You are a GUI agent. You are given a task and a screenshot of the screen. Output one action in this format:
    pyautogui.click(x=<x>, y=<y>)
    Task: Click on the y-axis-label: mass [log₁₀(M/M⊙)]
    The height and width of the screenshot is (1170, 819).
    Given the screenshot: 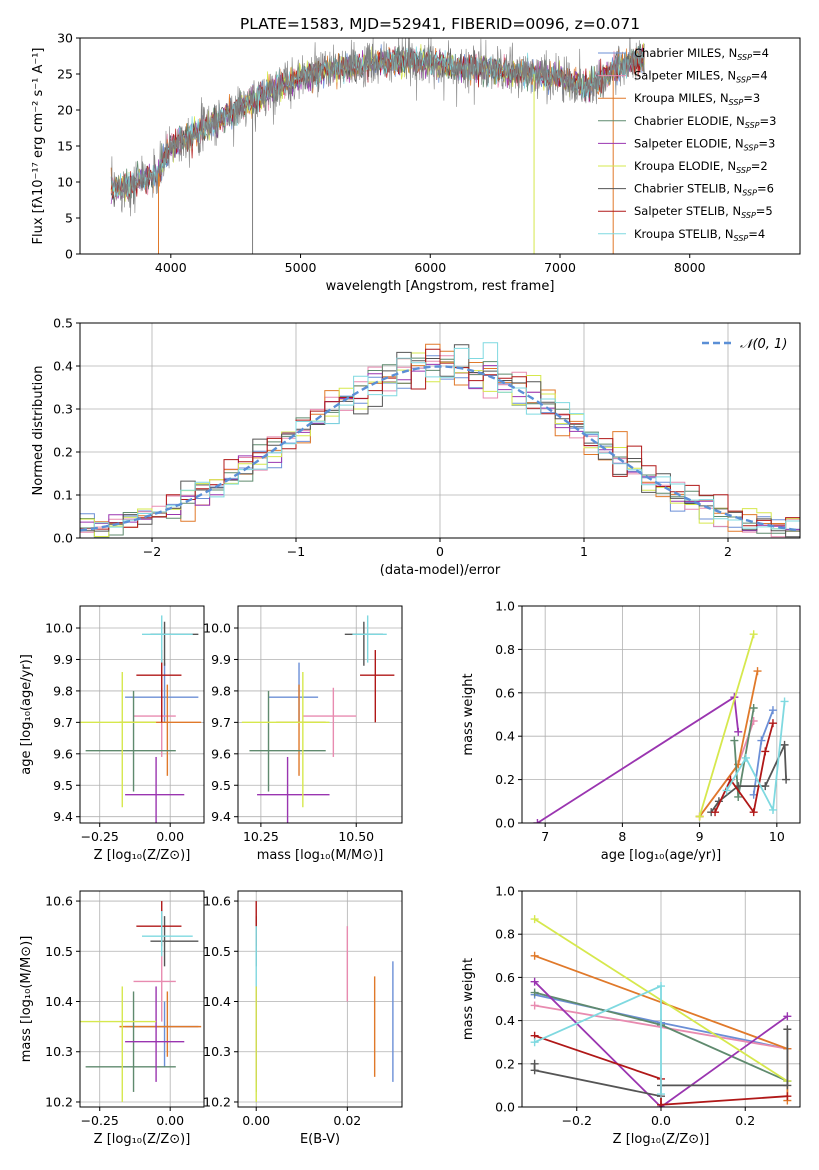 What is the action you would take?
    pyautogui.click(x=26, y=999)
    